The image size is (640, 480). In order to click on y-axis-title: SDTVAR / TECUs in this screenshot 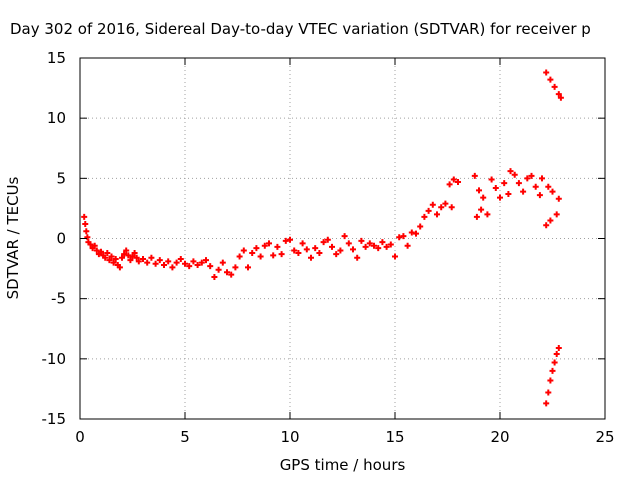, I will do `click(13, 237)`.